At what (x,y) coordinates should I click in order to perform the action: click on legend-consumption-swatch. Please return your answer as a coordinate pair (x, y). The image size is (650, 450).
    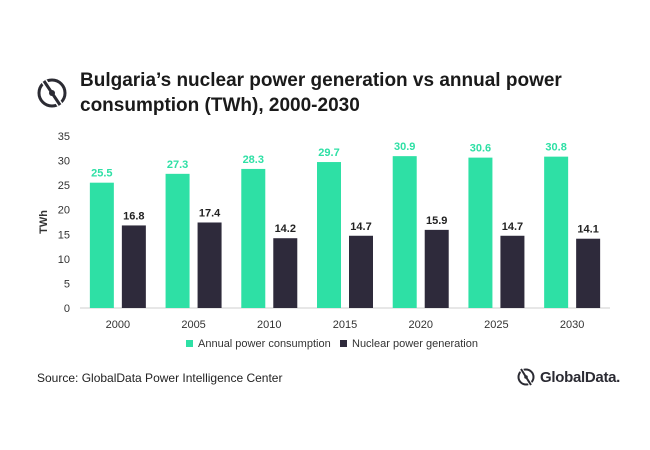
    Looking at the image, I should click on (189, 343).